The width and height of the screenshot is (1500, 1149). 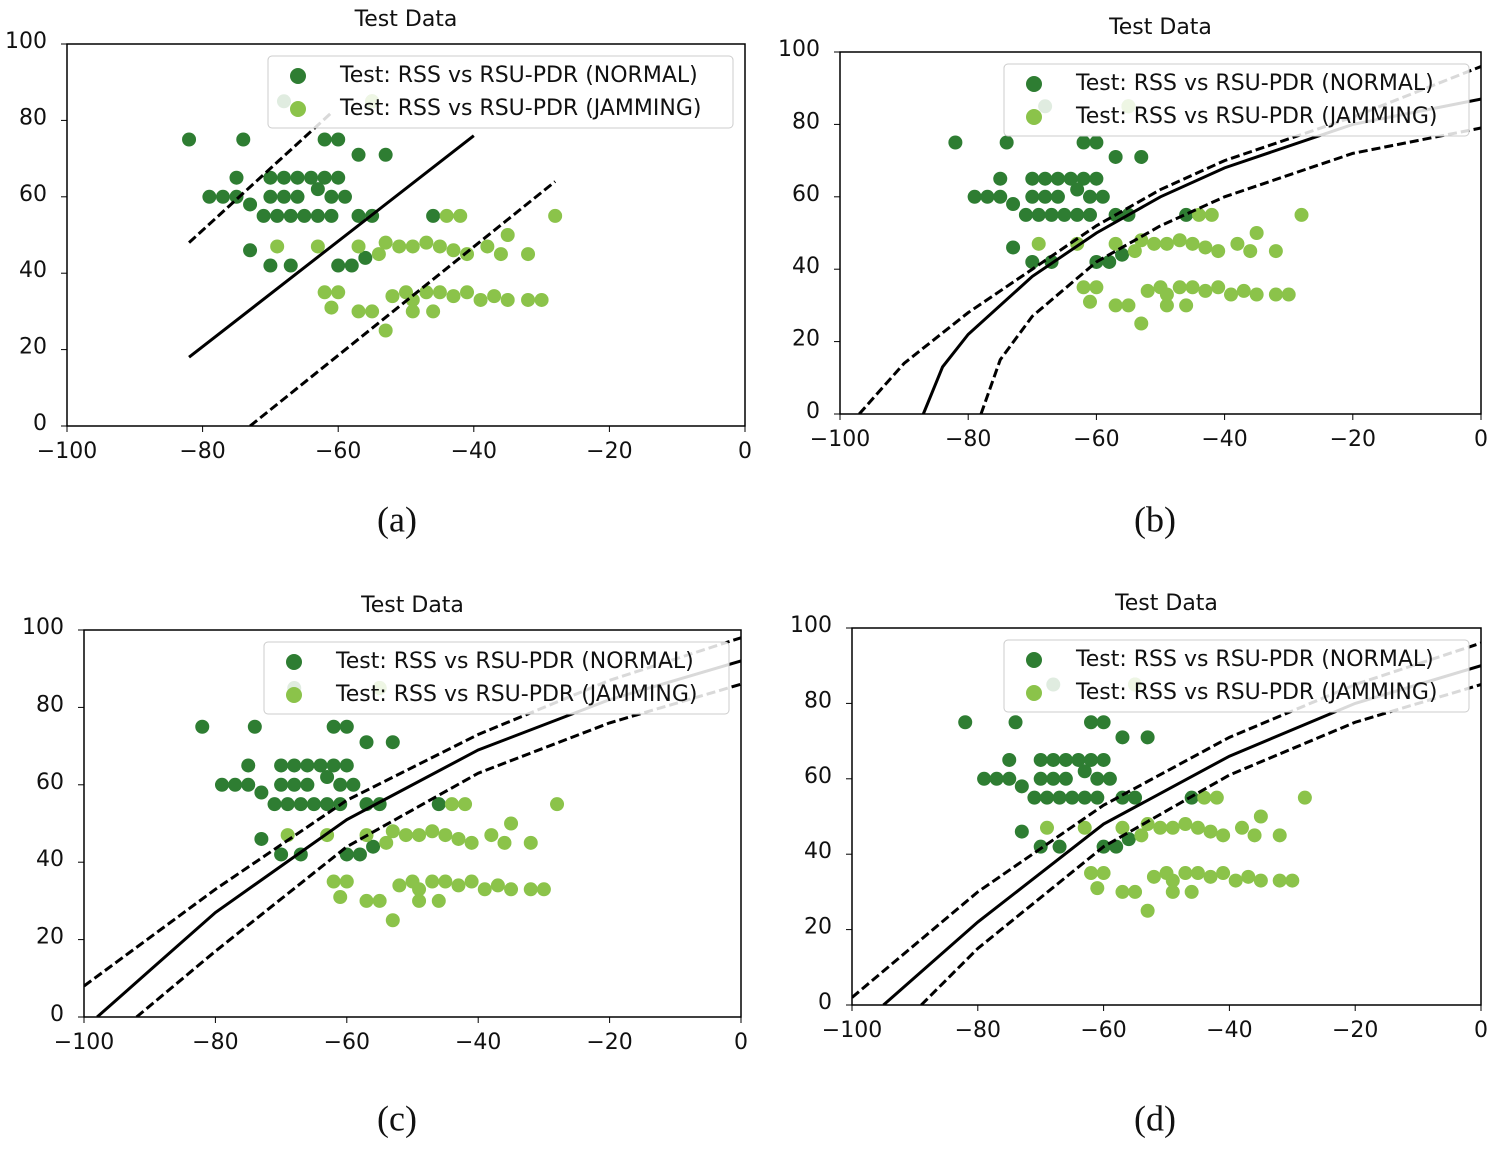 What do you see at coordinates (520, 108) in the screenshot?
I see `legend-label: Test: RSS vs RSU-PDR (JAMMING)` at bounding box center [520, 108].